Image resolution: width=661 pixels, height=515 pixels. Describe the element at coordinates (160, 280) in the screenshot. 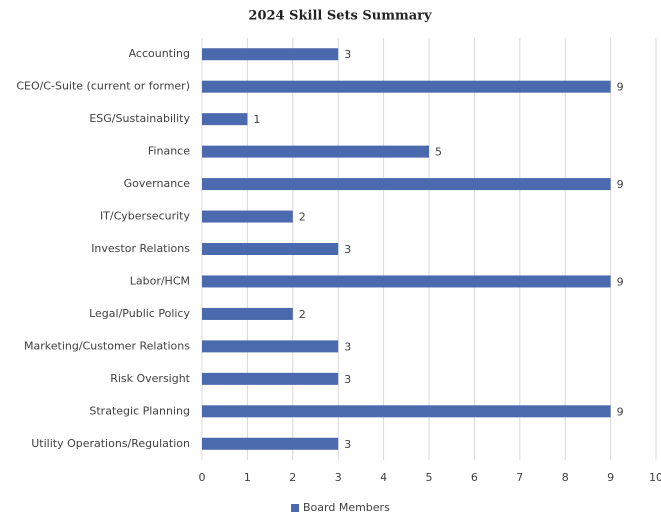

I see `y-tick-label: Labor/HCM` at that location.